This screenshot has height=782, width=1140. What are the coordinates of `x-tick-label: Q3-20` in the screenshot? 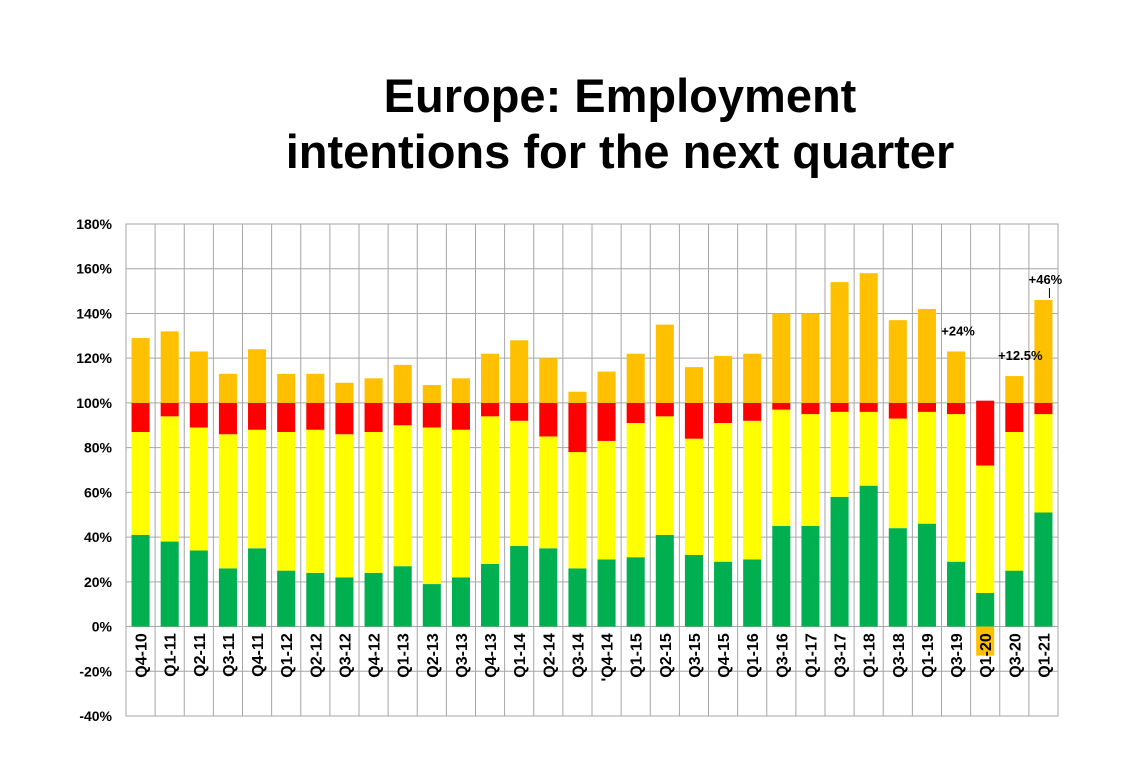 It's located at (1015, 655).